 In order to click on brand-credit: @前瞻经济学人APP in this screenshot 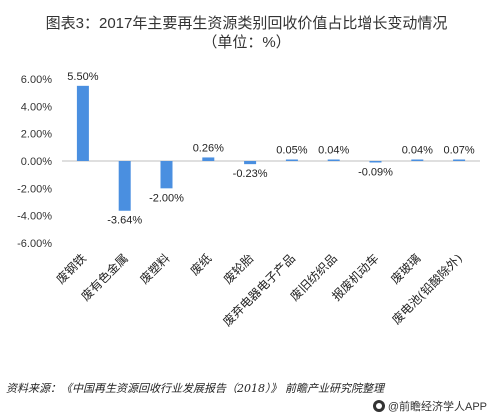, I will do `click(429, 406)`.